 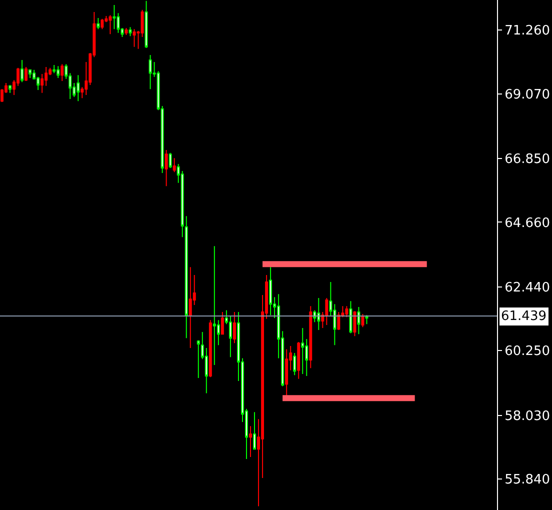 I want to click on y-tick-label: 69.070, so click(x=527, y=94).